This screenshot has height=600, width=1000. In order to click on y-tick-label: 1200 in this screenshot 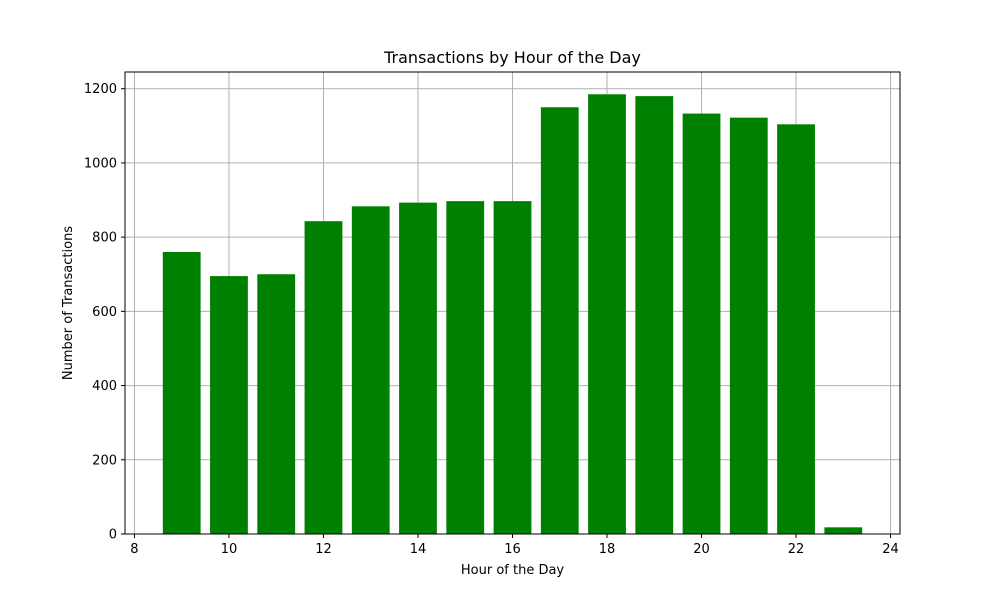, I will do `click(100, 89)`.